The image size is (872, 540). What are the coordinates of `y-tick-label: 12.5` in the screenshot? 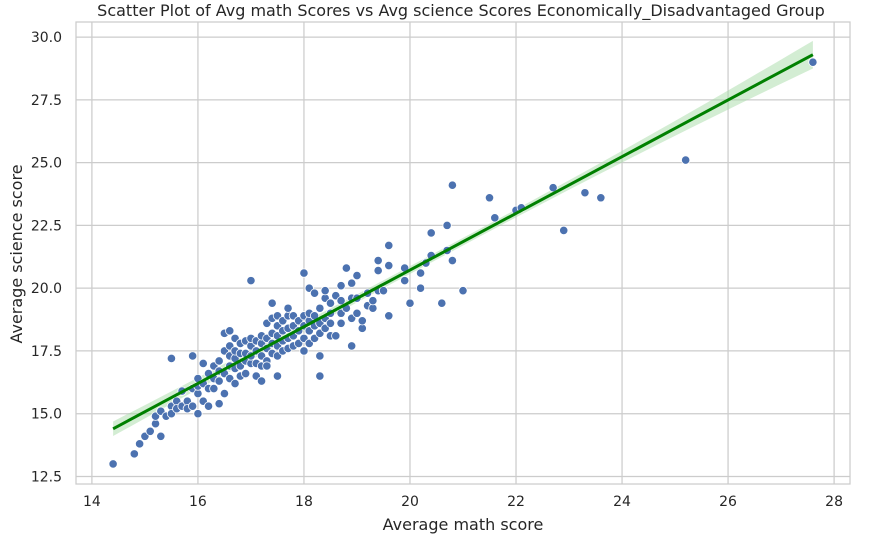 It's located at (46, 477).